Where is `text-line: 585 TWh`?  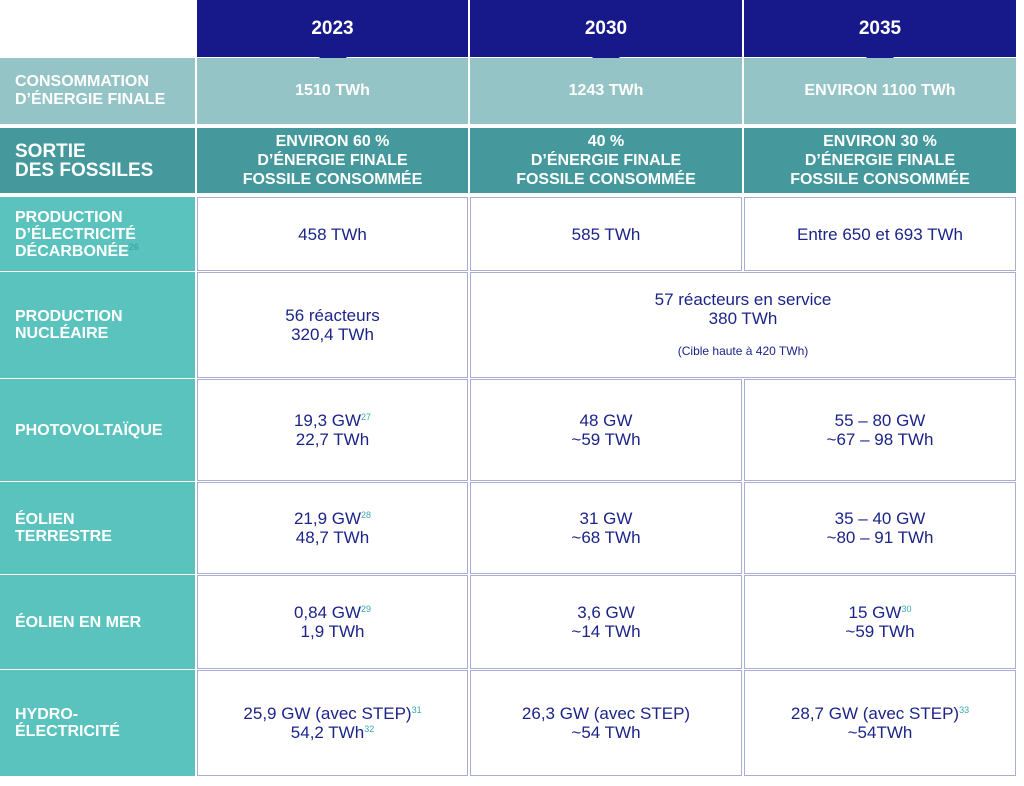
text-line: 585 TWh is located at coordinates (606, 234).